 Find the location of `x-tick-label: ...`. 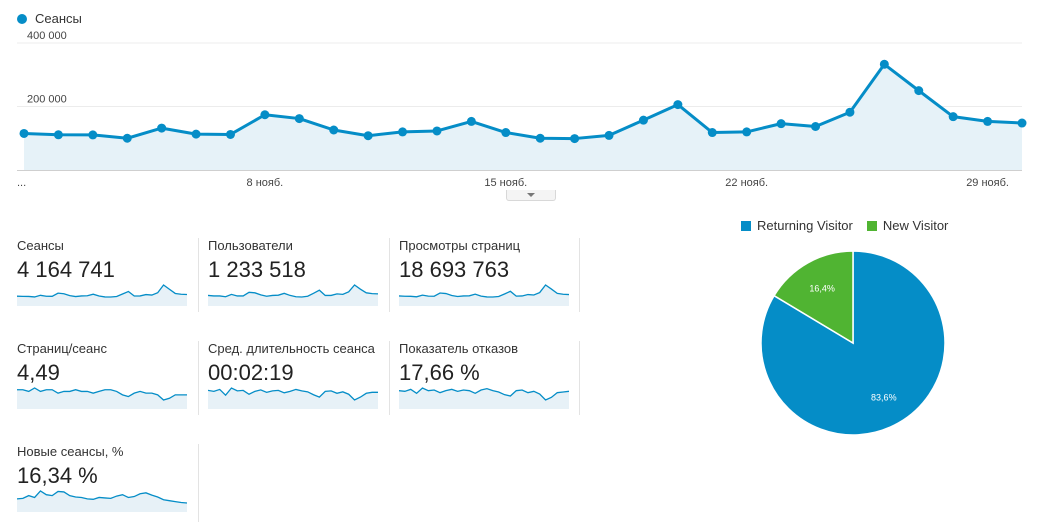

x-tick-label: ... is located at coordinates (21, 183).